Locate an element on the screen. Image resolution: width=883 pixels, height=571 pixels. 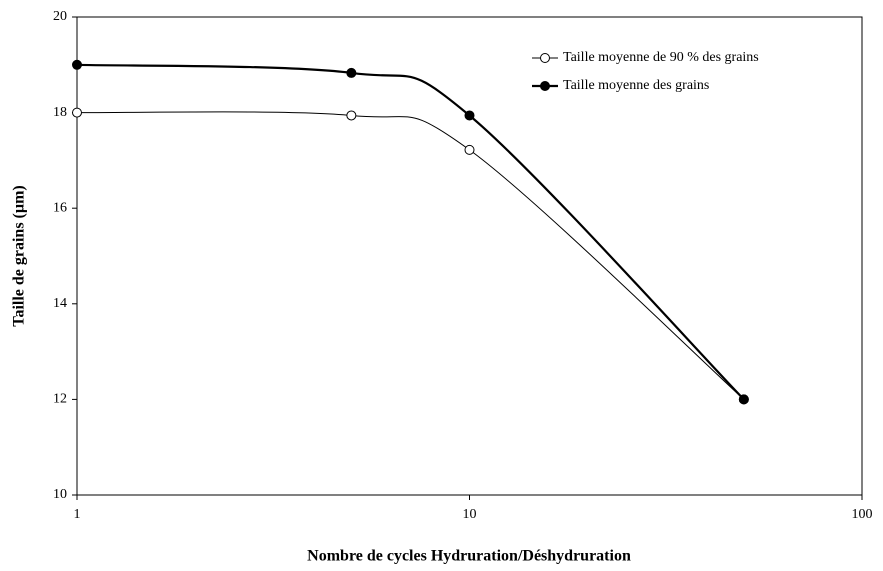
x-tick-label: 100 is located at coordinates (862, 514).